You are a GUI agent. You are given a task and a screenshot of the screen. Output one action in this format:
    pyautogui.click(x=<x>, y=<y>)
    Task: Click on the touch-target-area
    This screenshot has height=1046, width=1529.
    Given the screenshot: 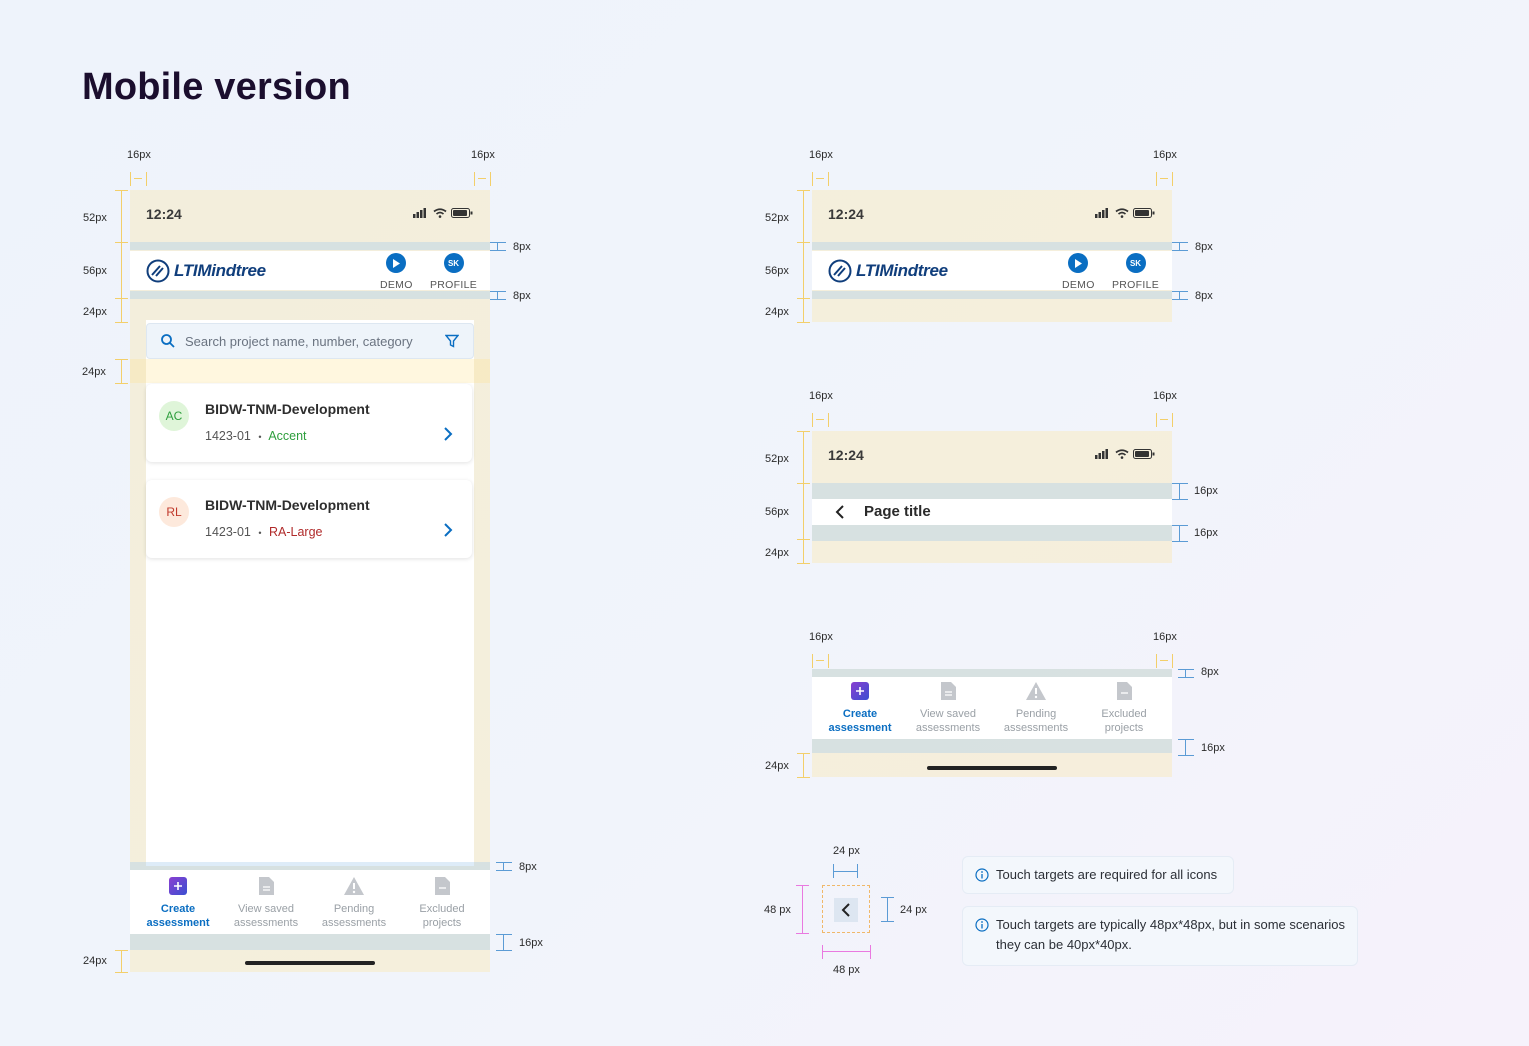 What is the action you would take?
    pyautogui.click(x=846, y=909)
    